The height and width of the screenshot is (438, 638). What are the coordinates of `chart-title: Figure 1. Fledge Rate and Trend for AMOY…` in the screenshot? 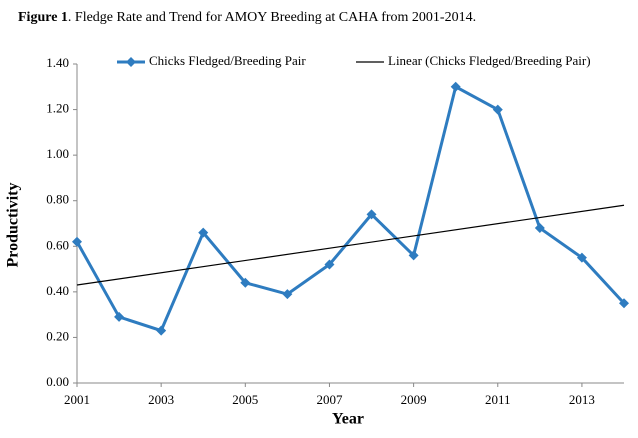 It's located at (247, 17).